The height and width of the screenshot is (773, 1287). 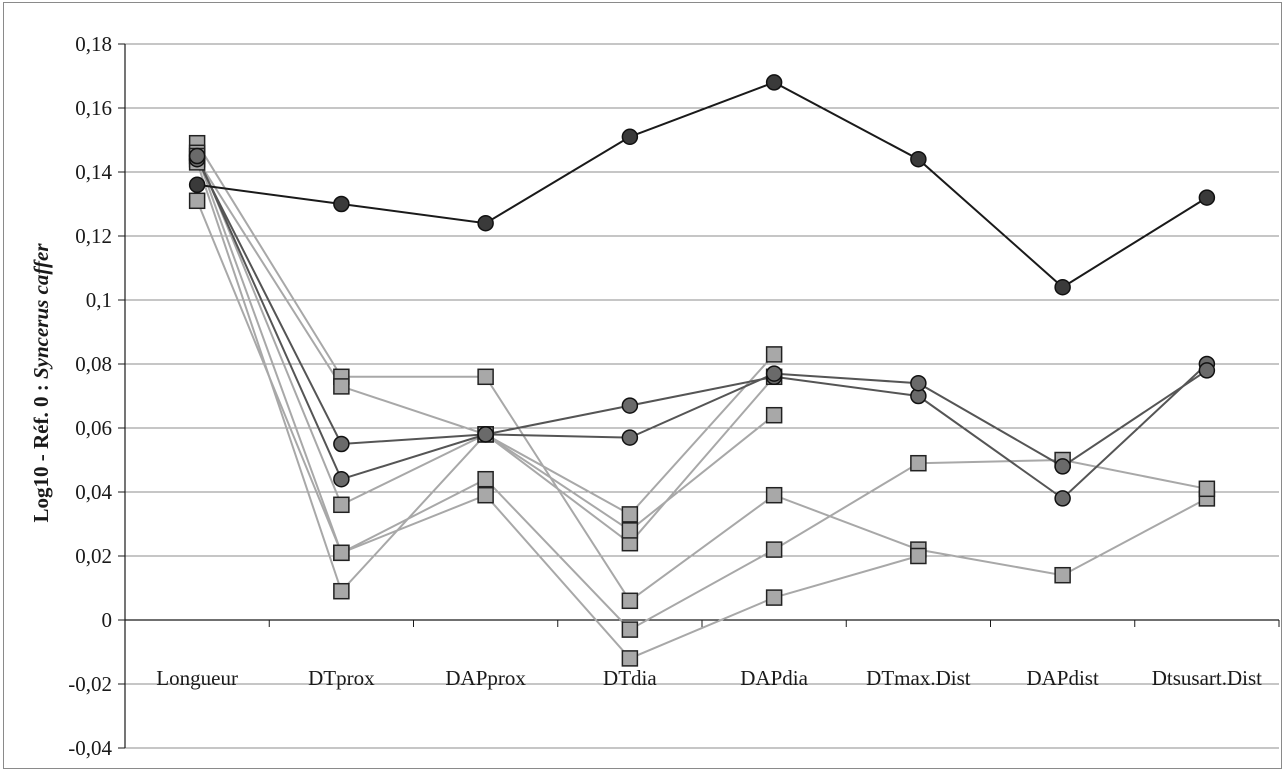 What do you see at coordinates (90, 684) in the screenshot?
I see `y-tick-label: -0,02` at bounding box center [90, 684].